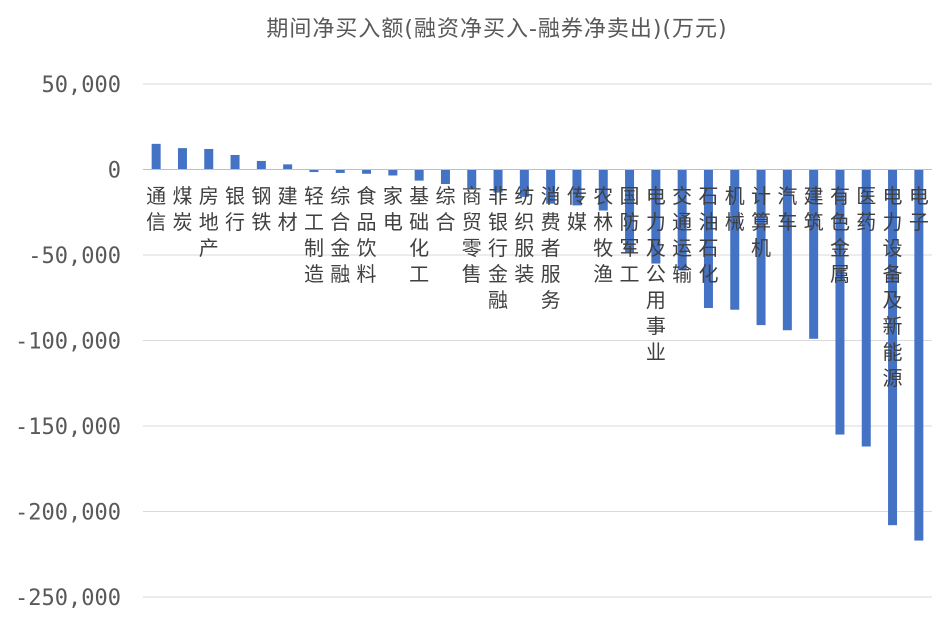 This screenshot has width=942, height=627. What do you see at coordinates (74, 256) in the screenshot?
I see `y-tick-label: -50,000` at bounding box center [74, 256].